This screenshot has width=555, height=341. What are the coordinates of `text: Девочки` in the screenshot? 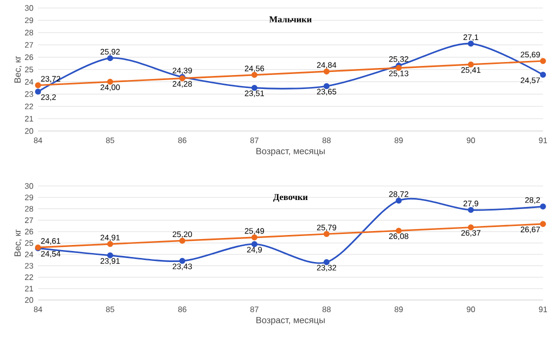 It's located at (290, 198).